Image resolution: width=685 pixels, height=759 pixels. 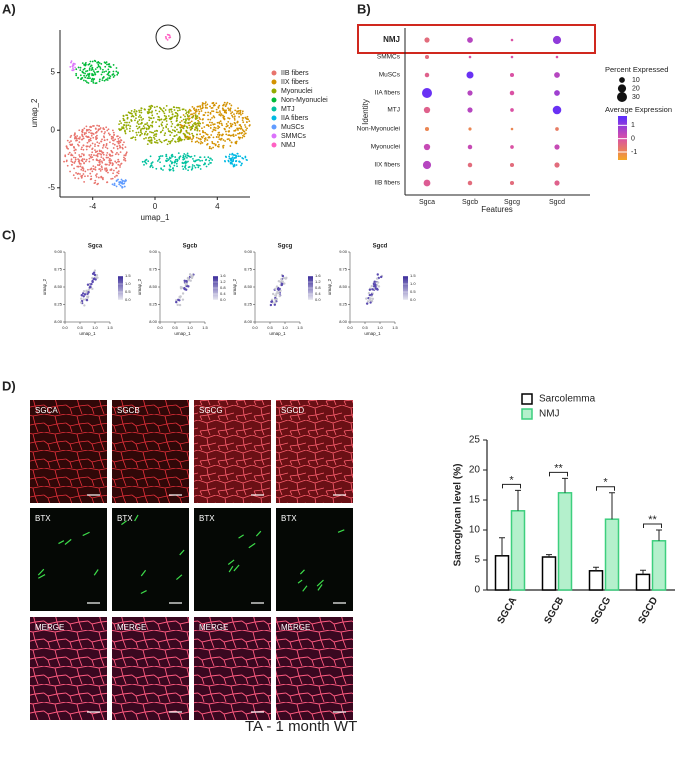 I want to click on color-key-label: 0.5, so click(x=413, y=291).